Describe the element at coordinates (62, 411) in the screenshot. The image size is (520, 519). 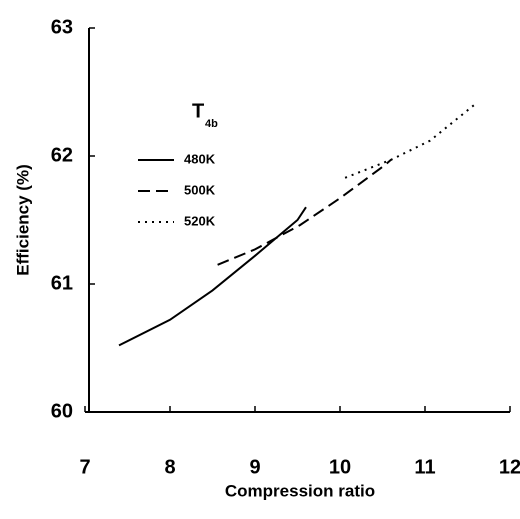
I see `y-tick-label: 60` at that location.